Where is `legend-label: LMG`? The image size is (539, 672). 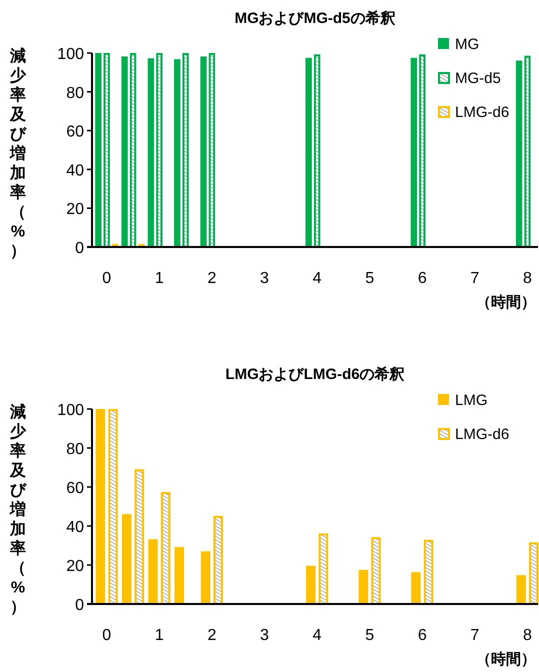
legend-label: LMG is located at coordinates (471, 400).